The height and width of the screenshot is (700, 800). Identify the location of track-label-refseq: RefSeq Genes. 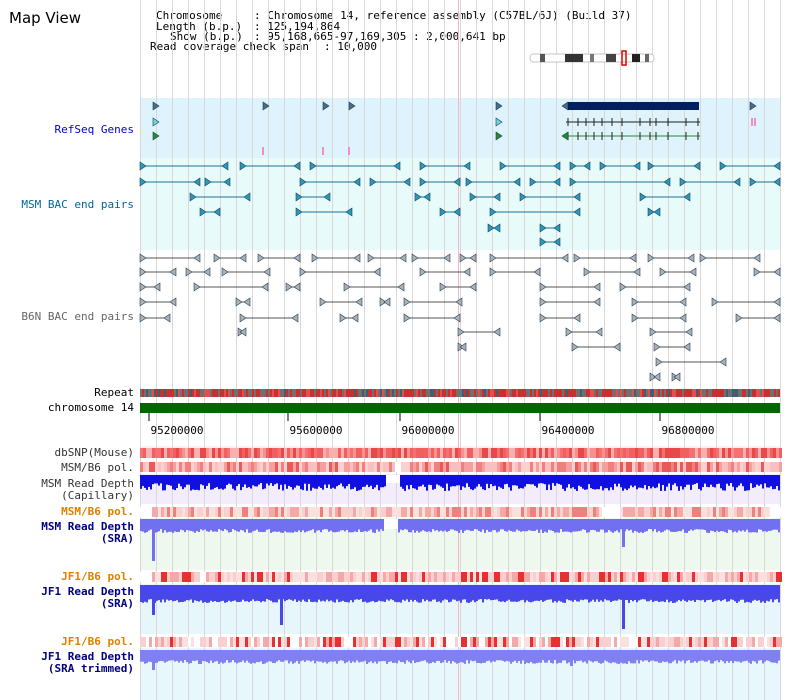
(94, 129).